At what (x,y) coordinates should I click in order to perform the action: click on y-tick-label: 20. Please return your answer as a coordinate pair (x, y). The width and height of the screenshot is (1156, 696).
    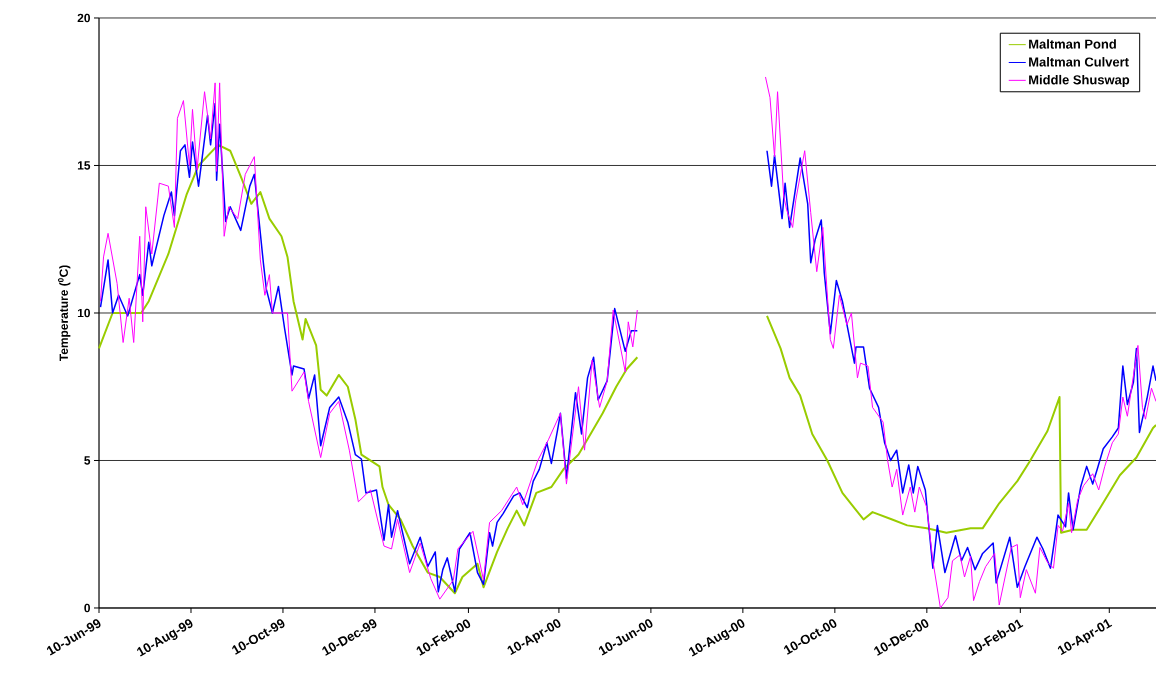
    Looking at the image, I should click on (83, 18).